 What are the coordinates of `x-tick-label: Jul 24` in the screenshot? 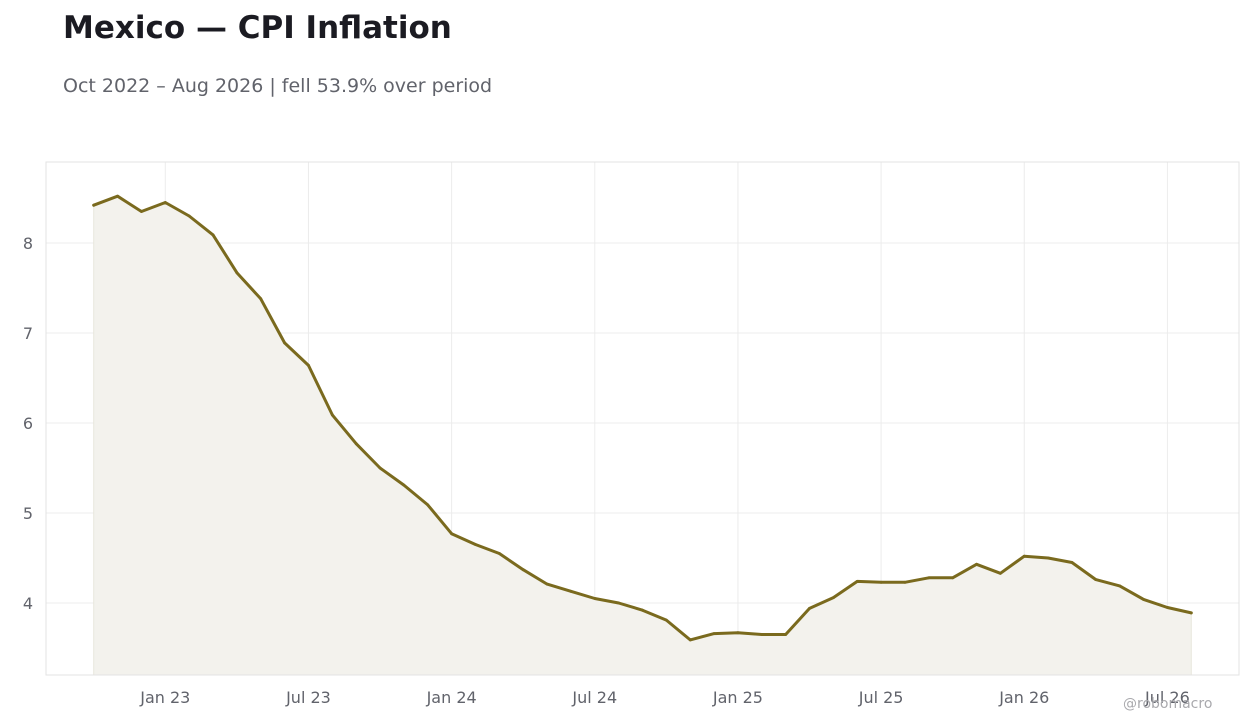 It's located at (594, 697).